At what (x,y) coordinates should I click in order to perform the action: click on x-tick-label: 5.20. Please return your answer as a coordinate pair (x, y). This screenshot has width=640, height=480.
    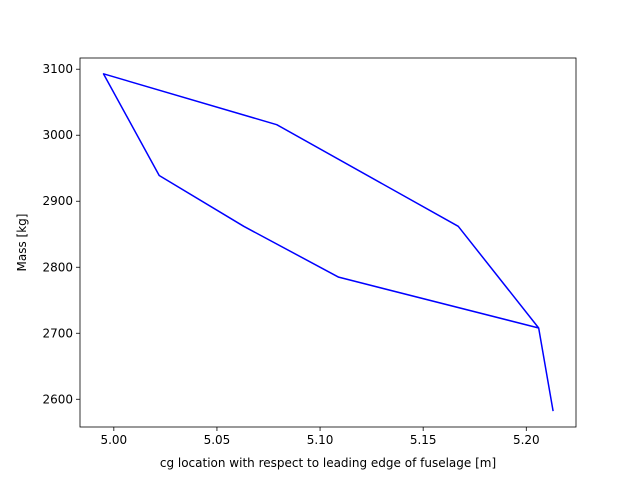
    Looking at the image, I should click on (526, 440).